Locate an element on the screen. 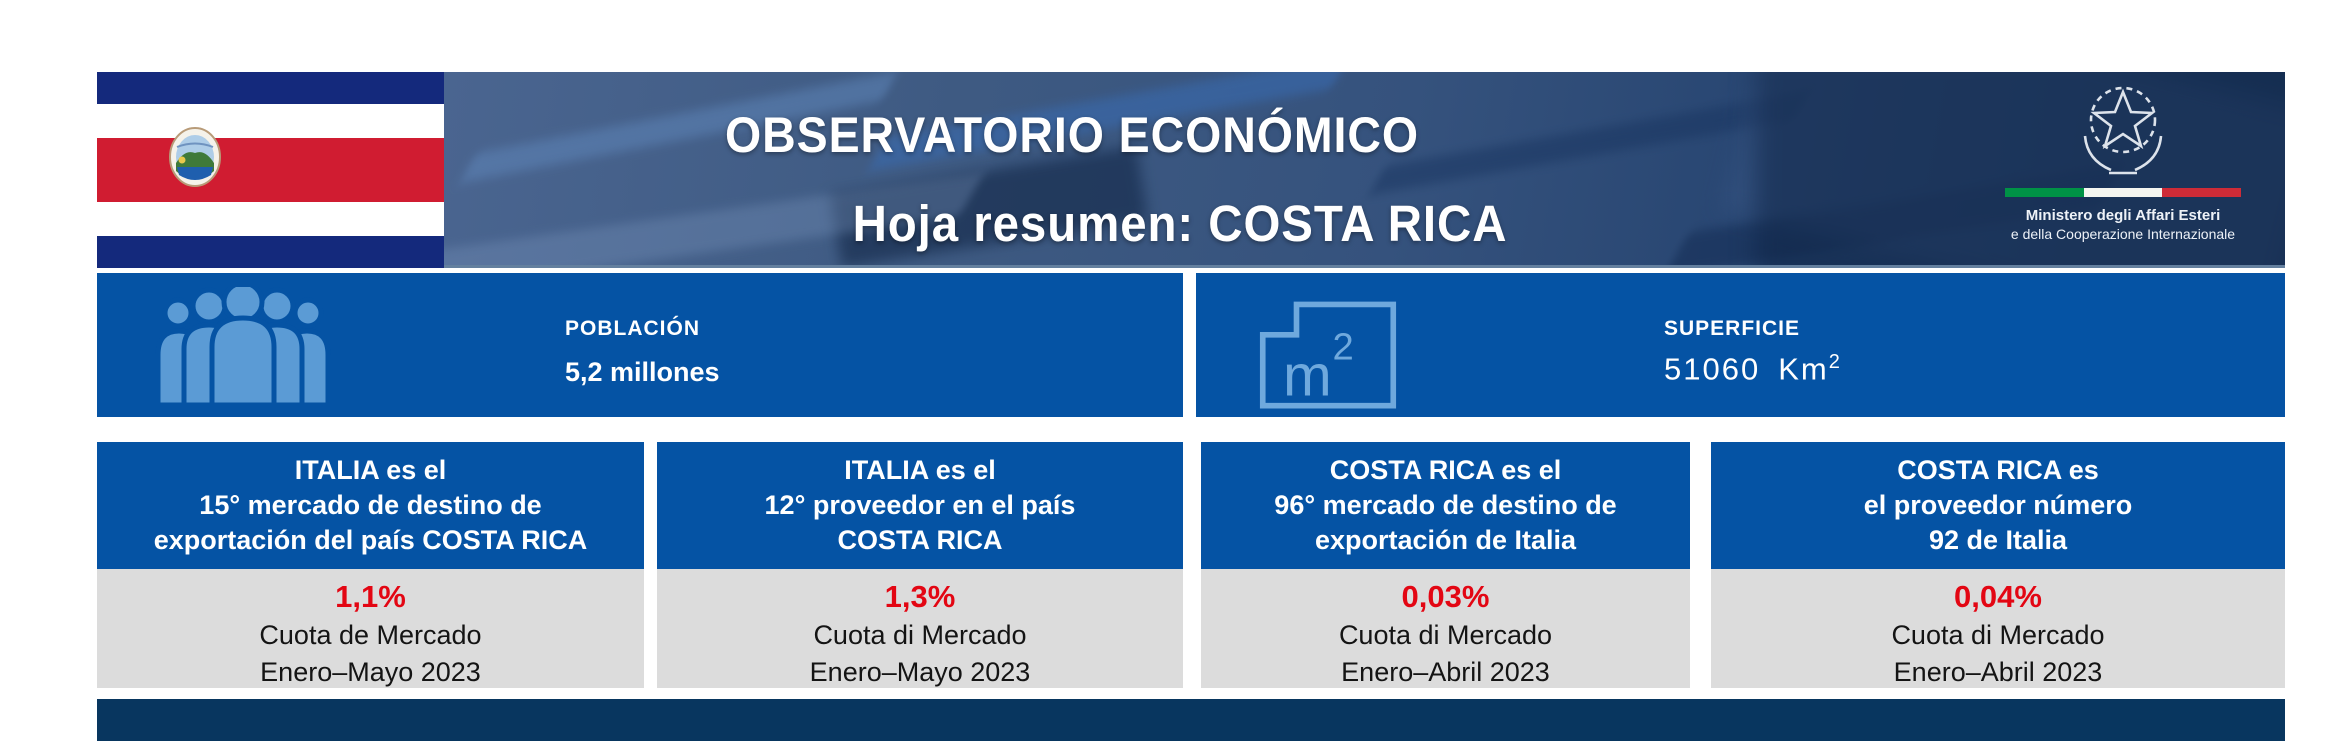 The height and width of the screenshot is (741, 2330). card-stats: 0,04% Cuota di Mercado Enero–Abril 2023 is located at coordinates (1998, 628).